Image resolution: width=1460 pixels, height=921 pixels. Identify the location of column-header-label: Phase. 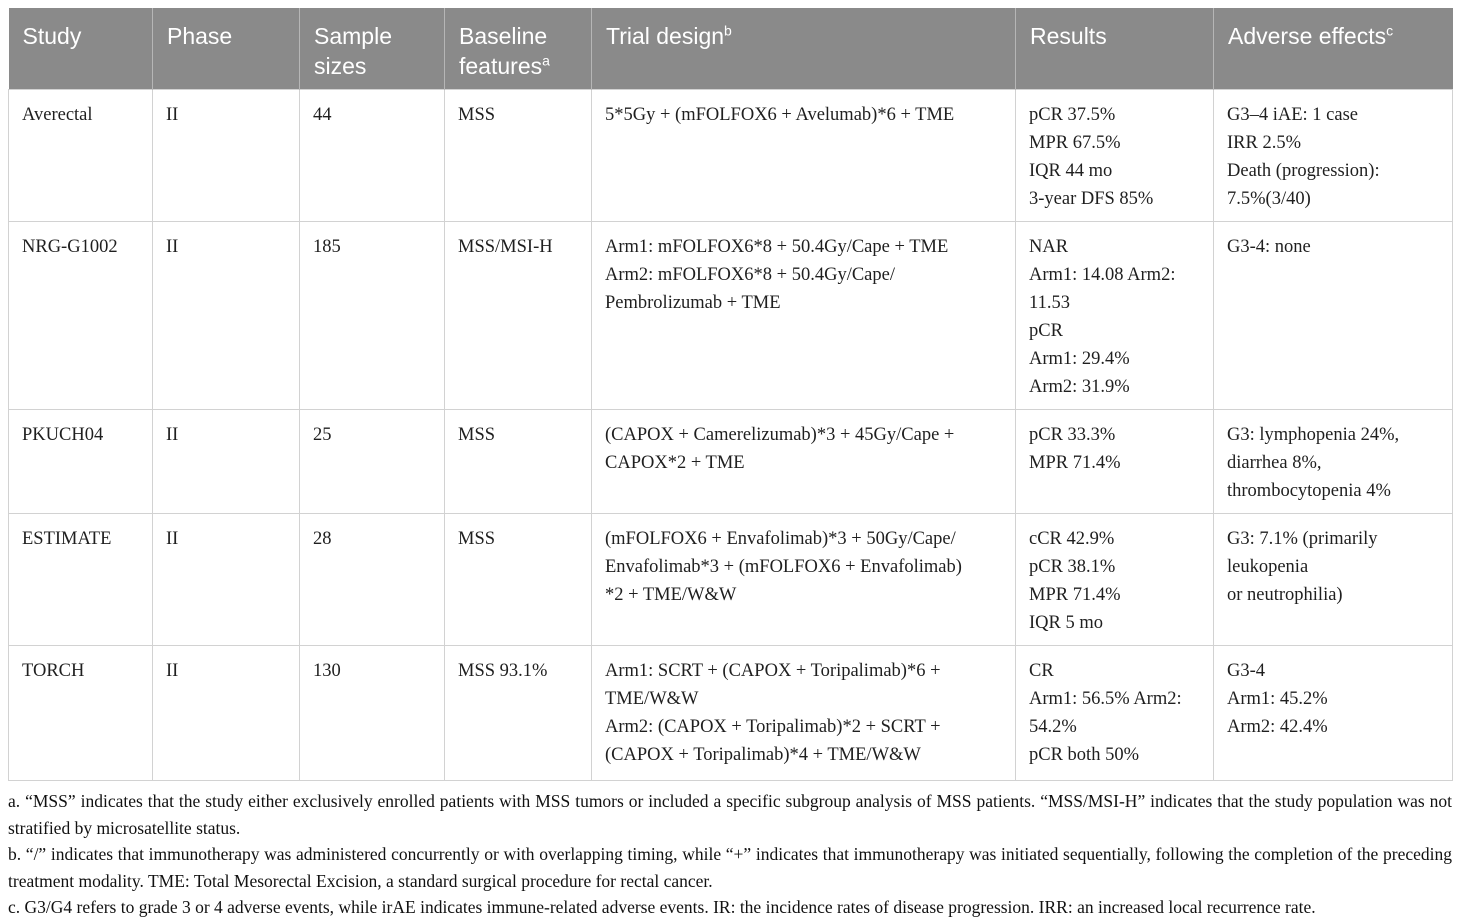
(200, 36).